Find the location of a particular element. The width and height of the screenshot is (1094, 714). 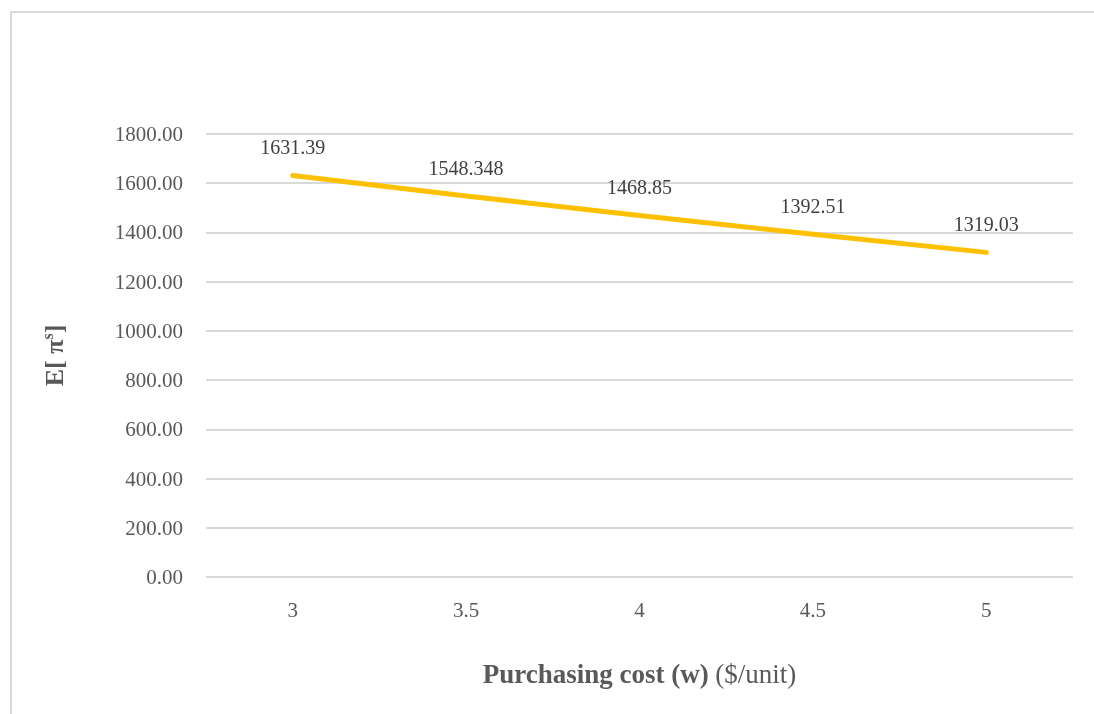

y-tick-label: 1400.00 is located at coordinates (148, 232).